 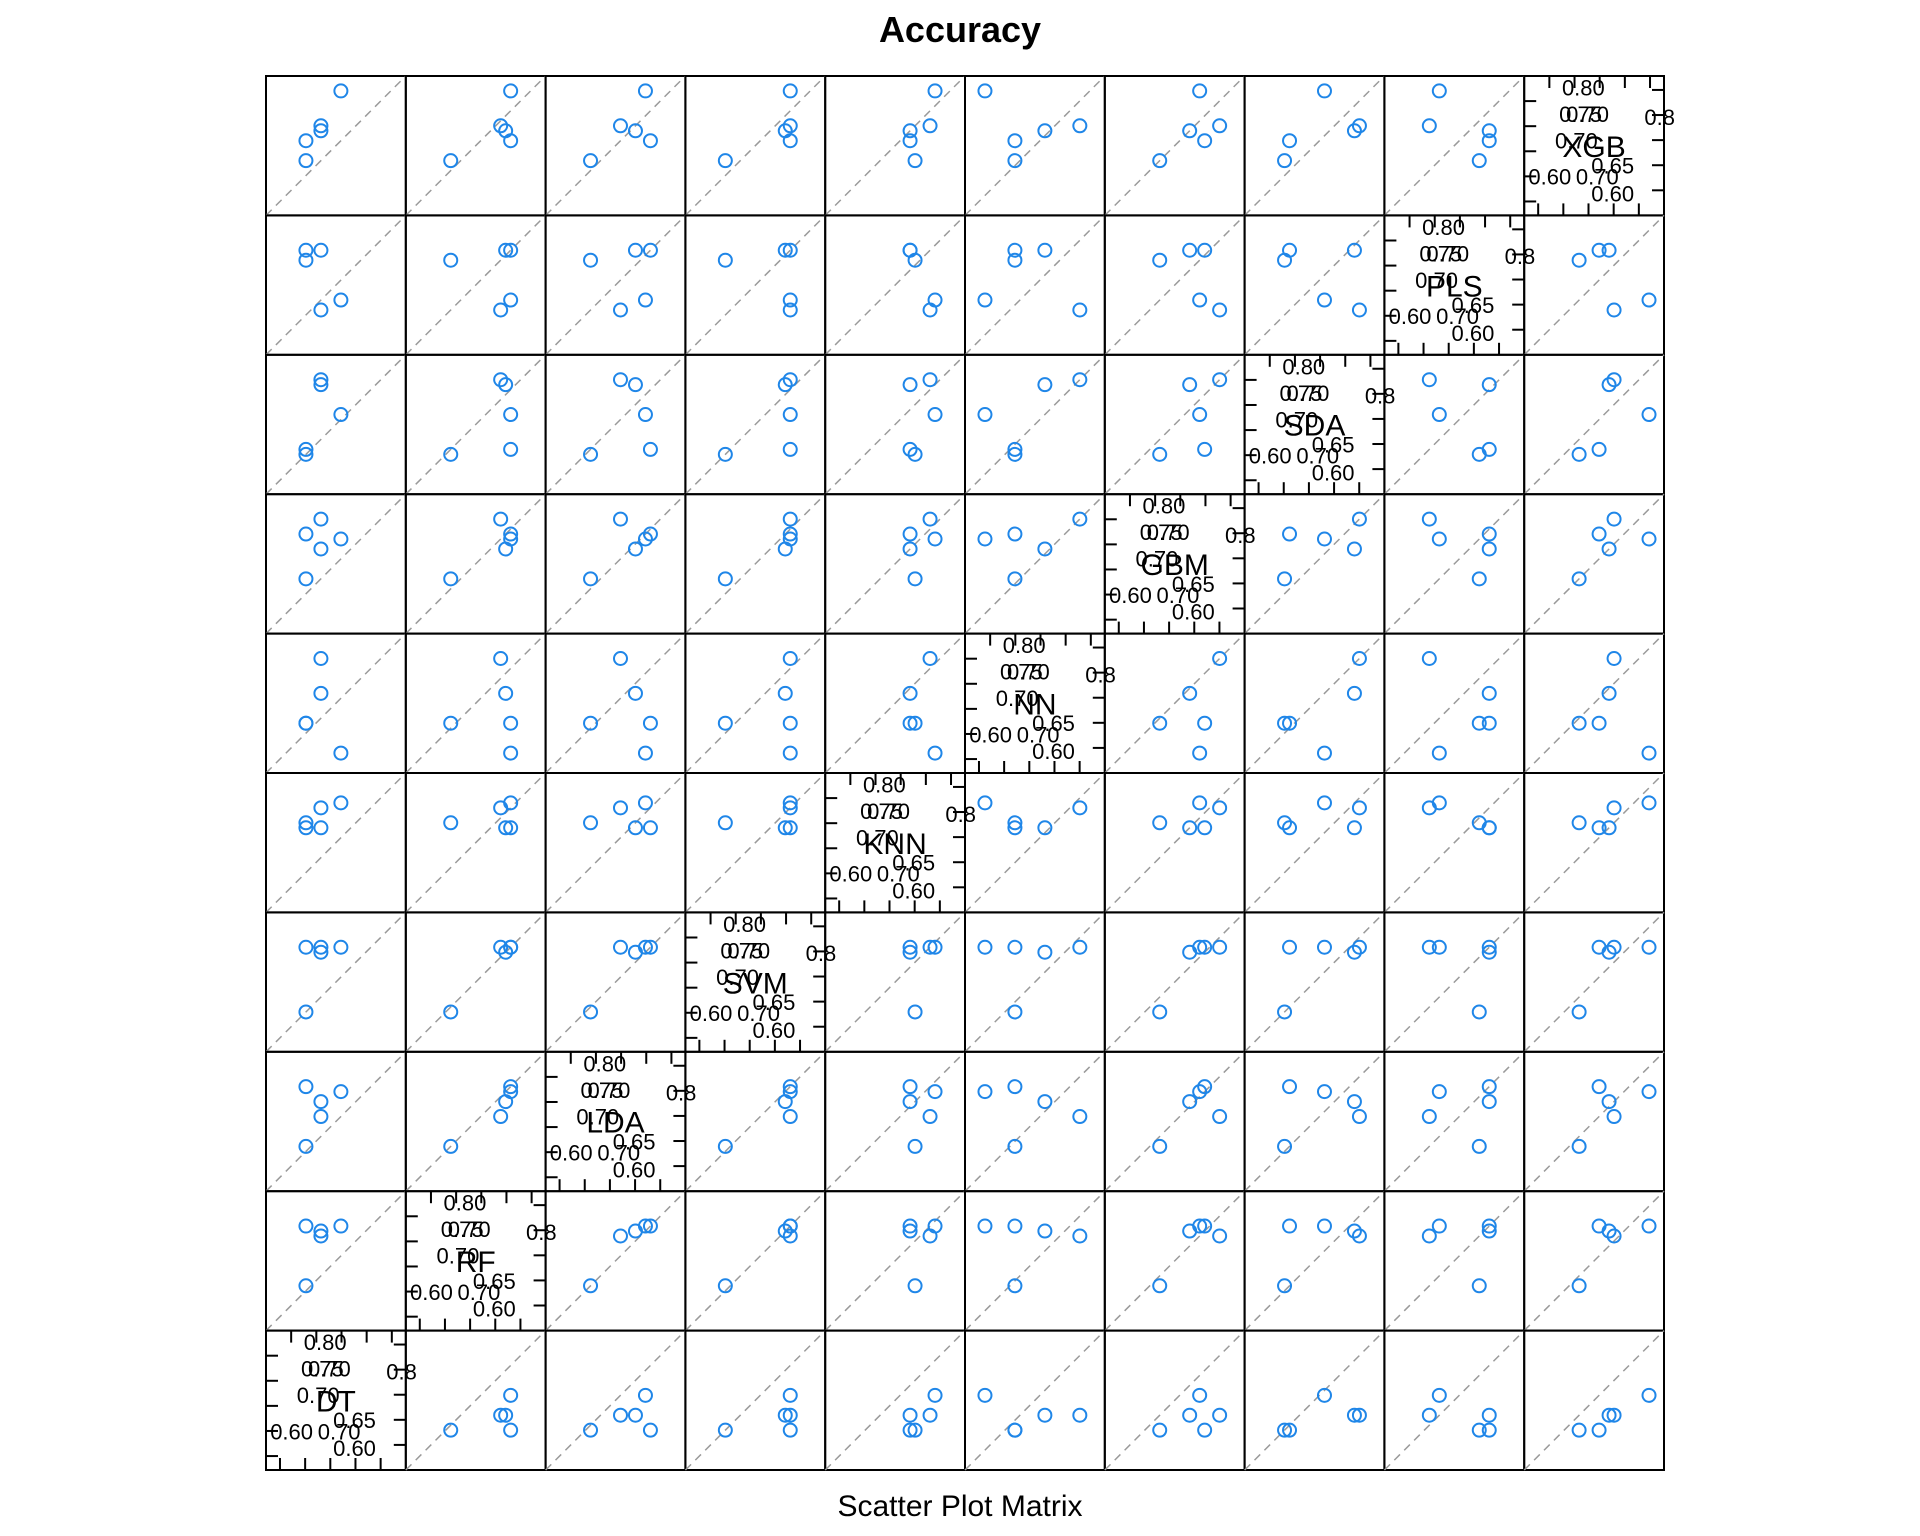 What do you see at coordinates (894, 844) in the screenshot?
I see `variable-name: KNN` at bounding box center [894, 844].